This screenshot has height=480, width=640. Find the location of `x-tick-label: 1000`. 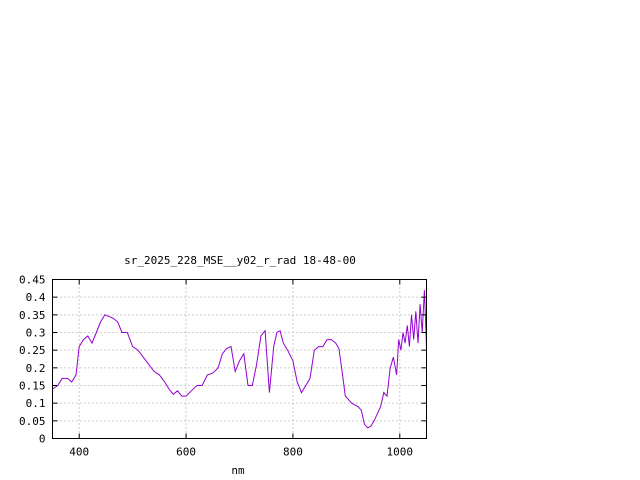

x-tick-label: 1000 is located at coordinates (400, 452).